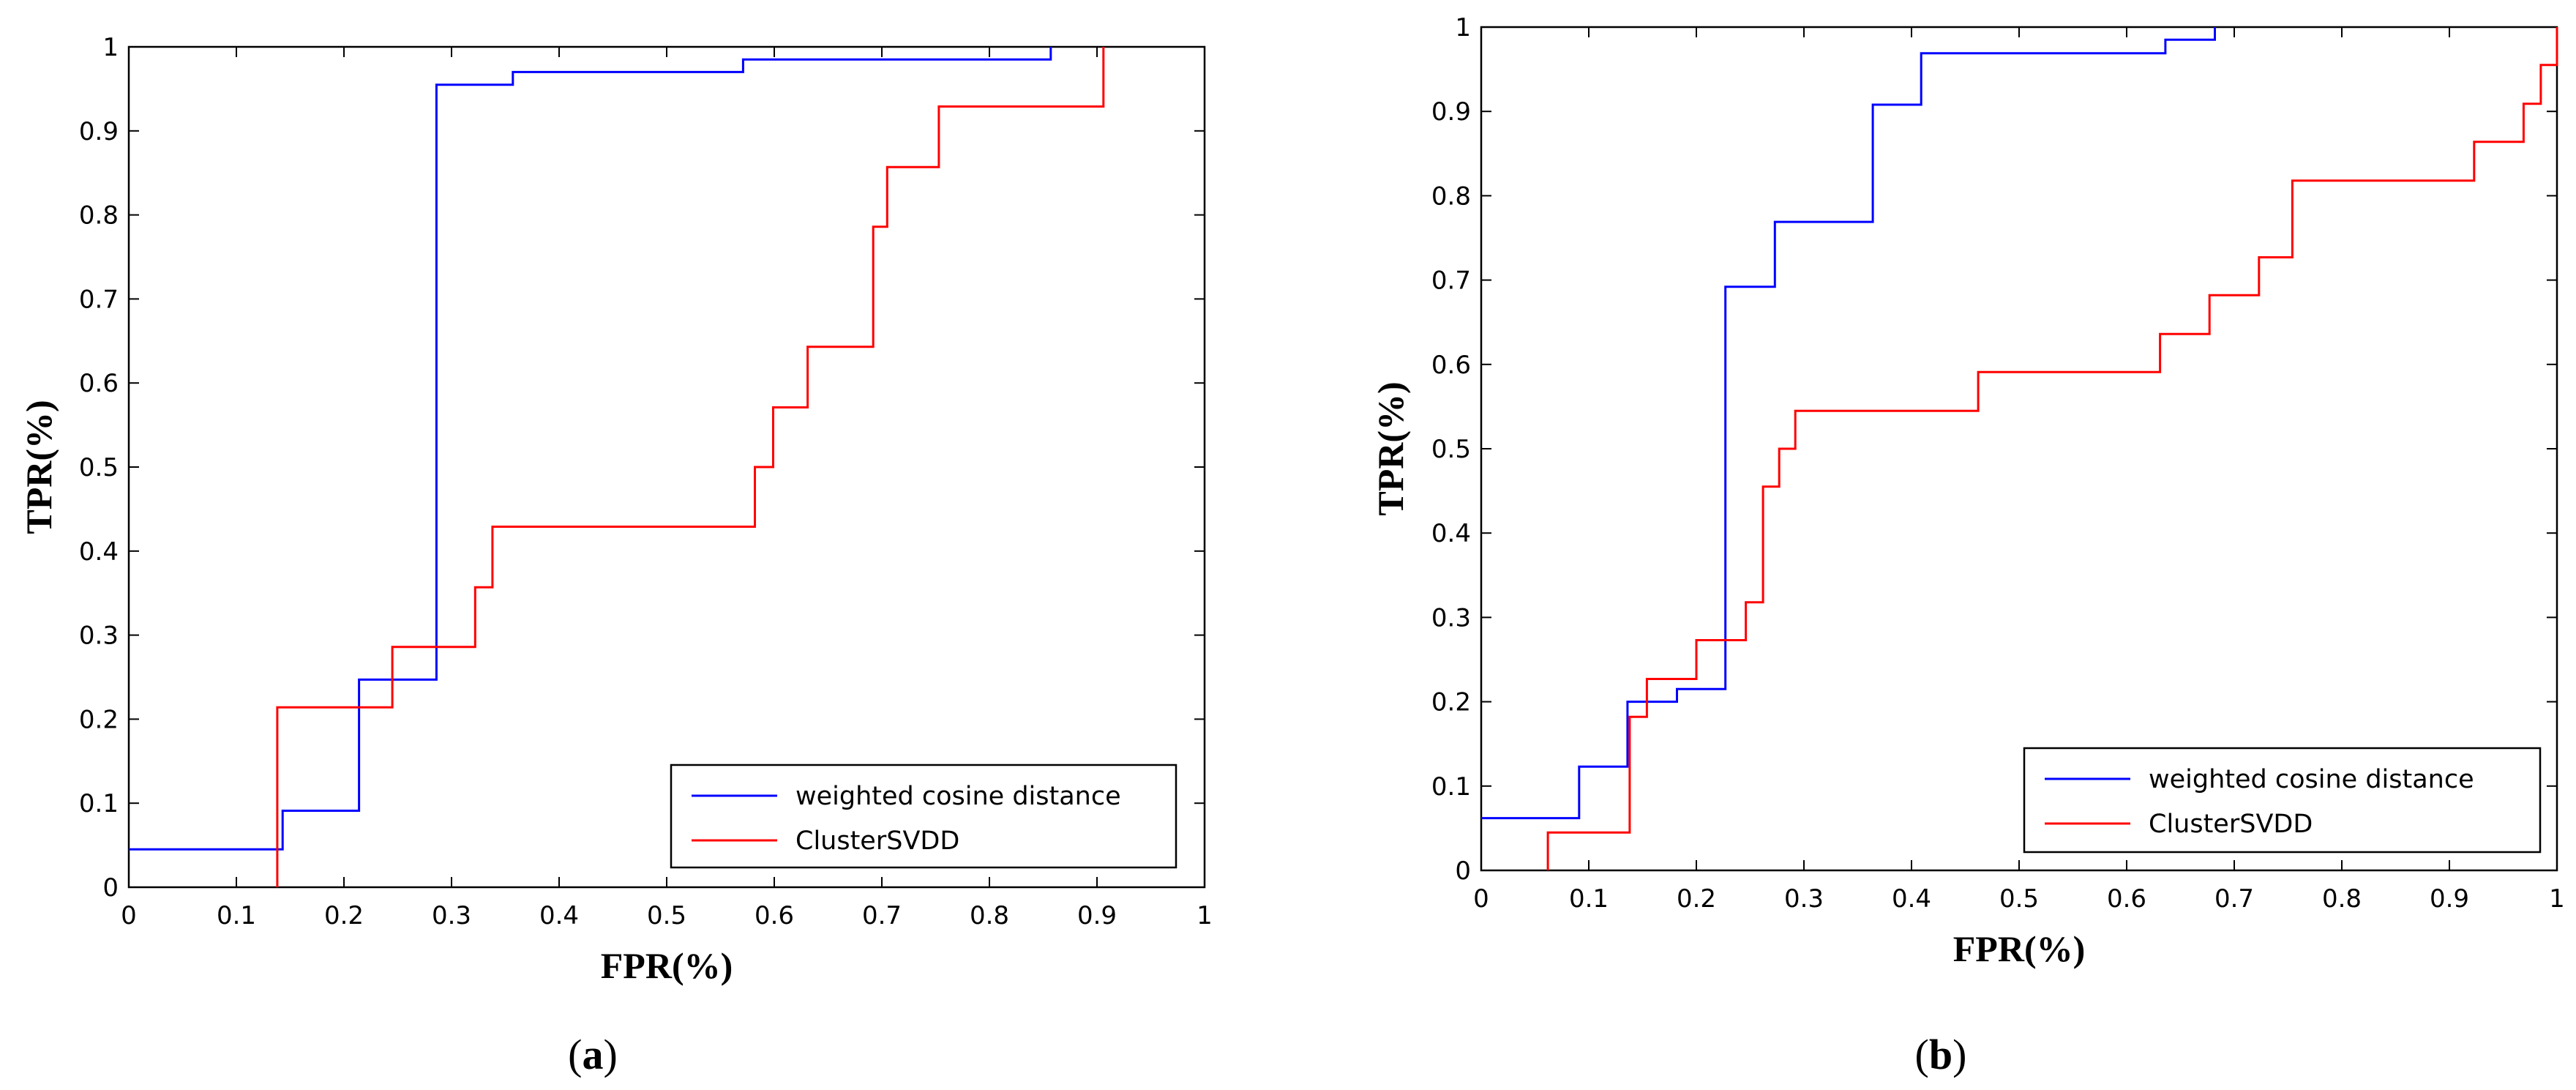 The width and height of the screenshot is (2576, 1090). I want to click on panel-label: (b), so click(1941, 1055).